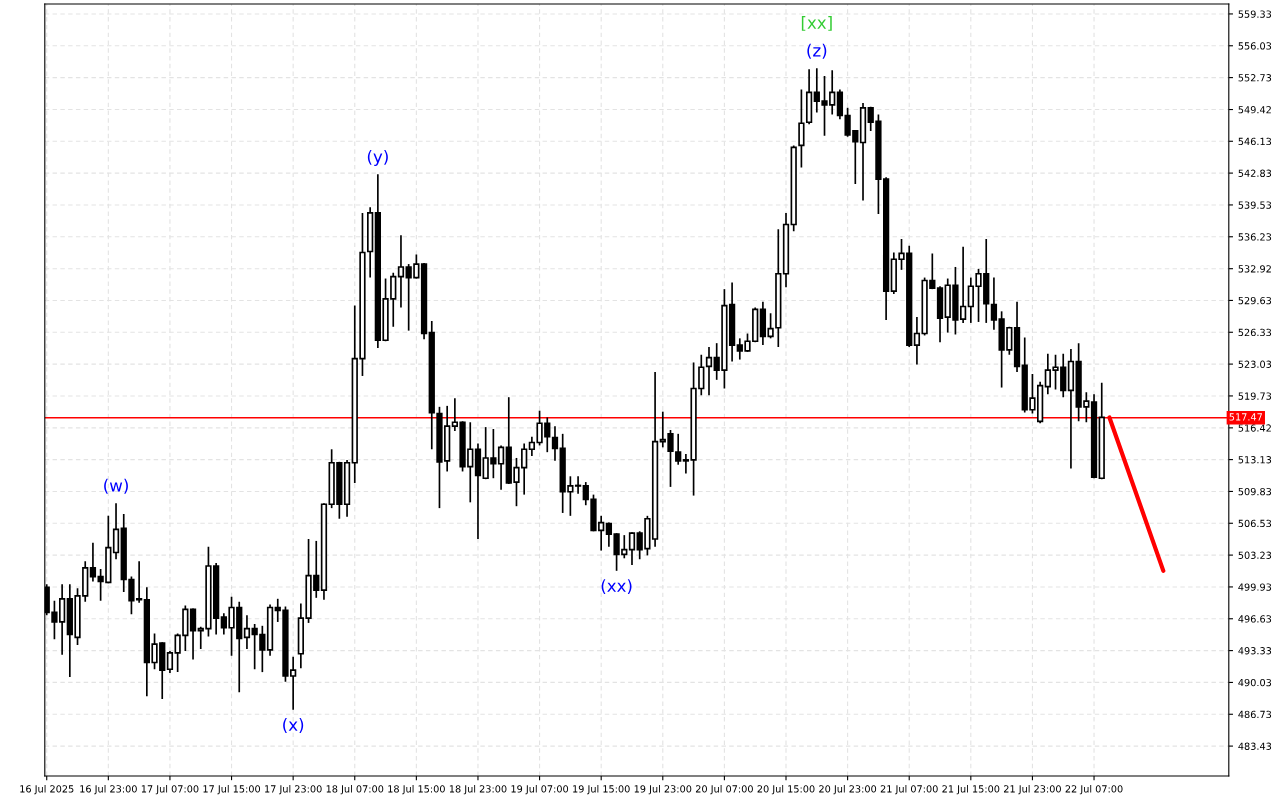 Image resolution: width=1280 pixels, height=800 pixels. Describe the element at coordinates (1255, 555) in the screenshot. I see `y-tick-label: 503.23` at that location.